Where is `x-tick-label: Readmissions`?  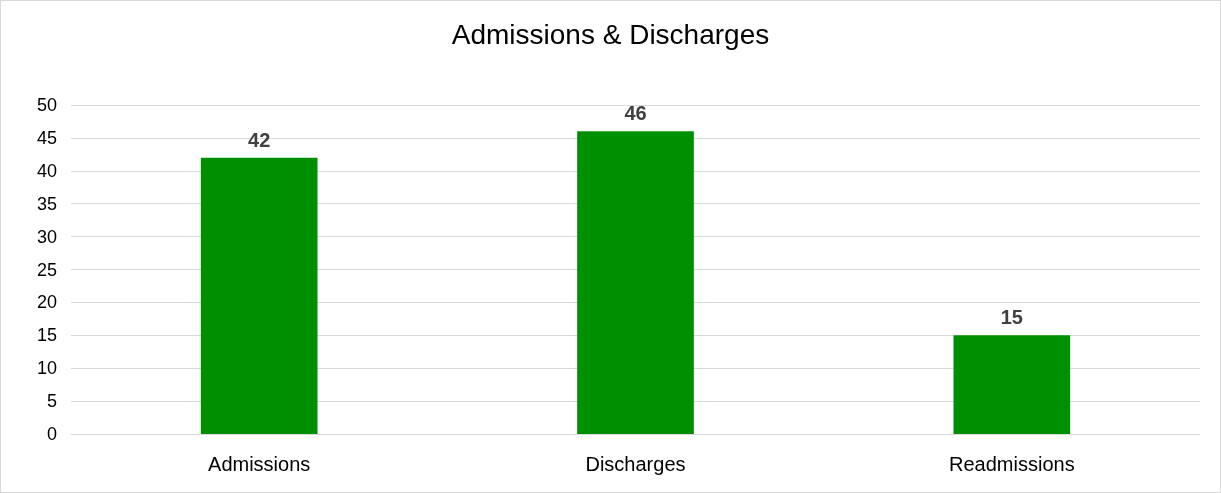 x-tick-label: Readmissions is located at coordinates (1012, 464).